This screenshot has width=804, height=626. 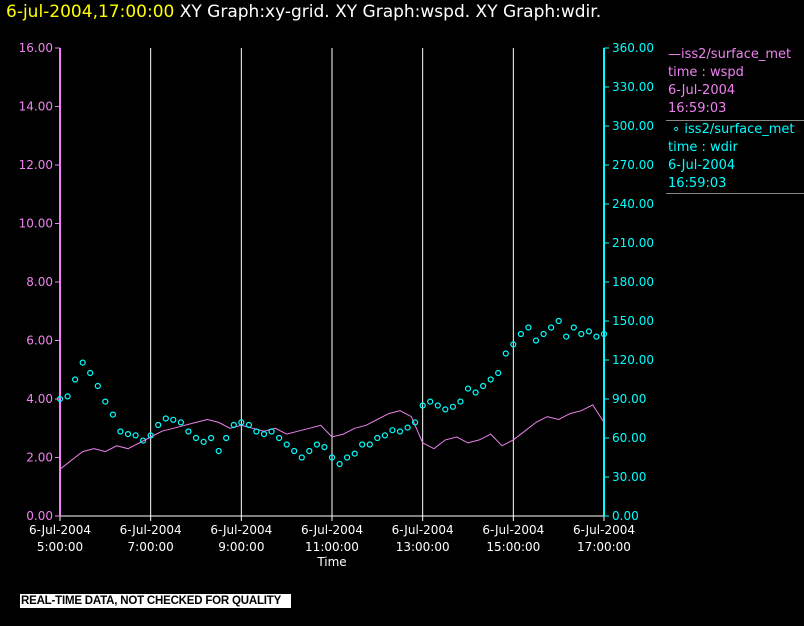 What do you see at coordinates (513, 547) in the screenshot?
I see `x-tick-label-time: 15:00:00` at bounding box center [513, 547].